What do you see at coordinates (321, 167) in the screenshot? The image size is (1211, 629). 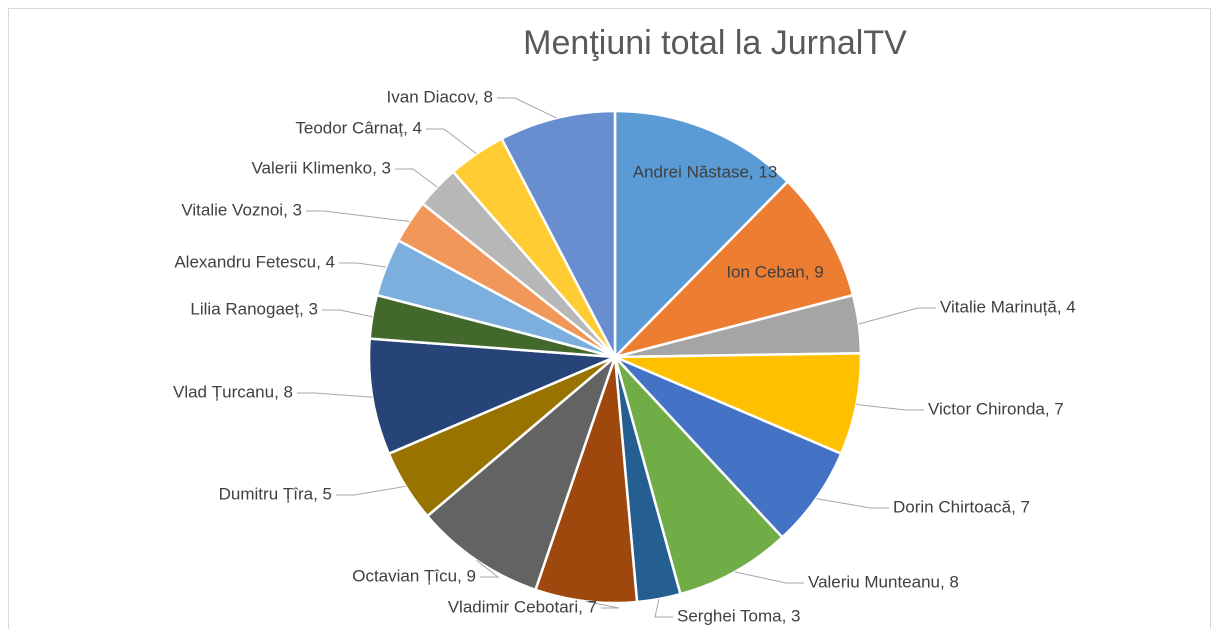 I see `data-label: Valerii Klimenko, 3` at bounding box center [321, 167].